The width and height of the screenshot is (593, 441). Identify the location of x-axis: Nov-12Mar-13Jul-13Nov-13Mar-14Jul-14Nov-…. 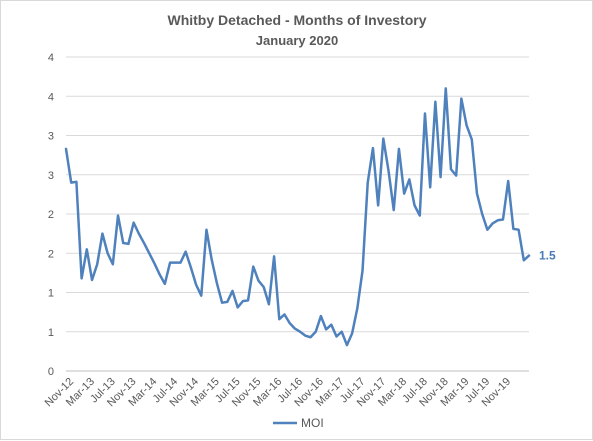
(286, 389).